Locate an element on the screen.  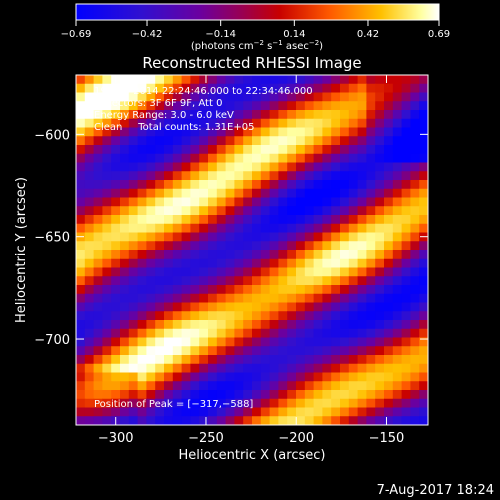
annotation-energy: Energy Range: 3.0 - 6.0 keV is located at coordinates (164, 115).